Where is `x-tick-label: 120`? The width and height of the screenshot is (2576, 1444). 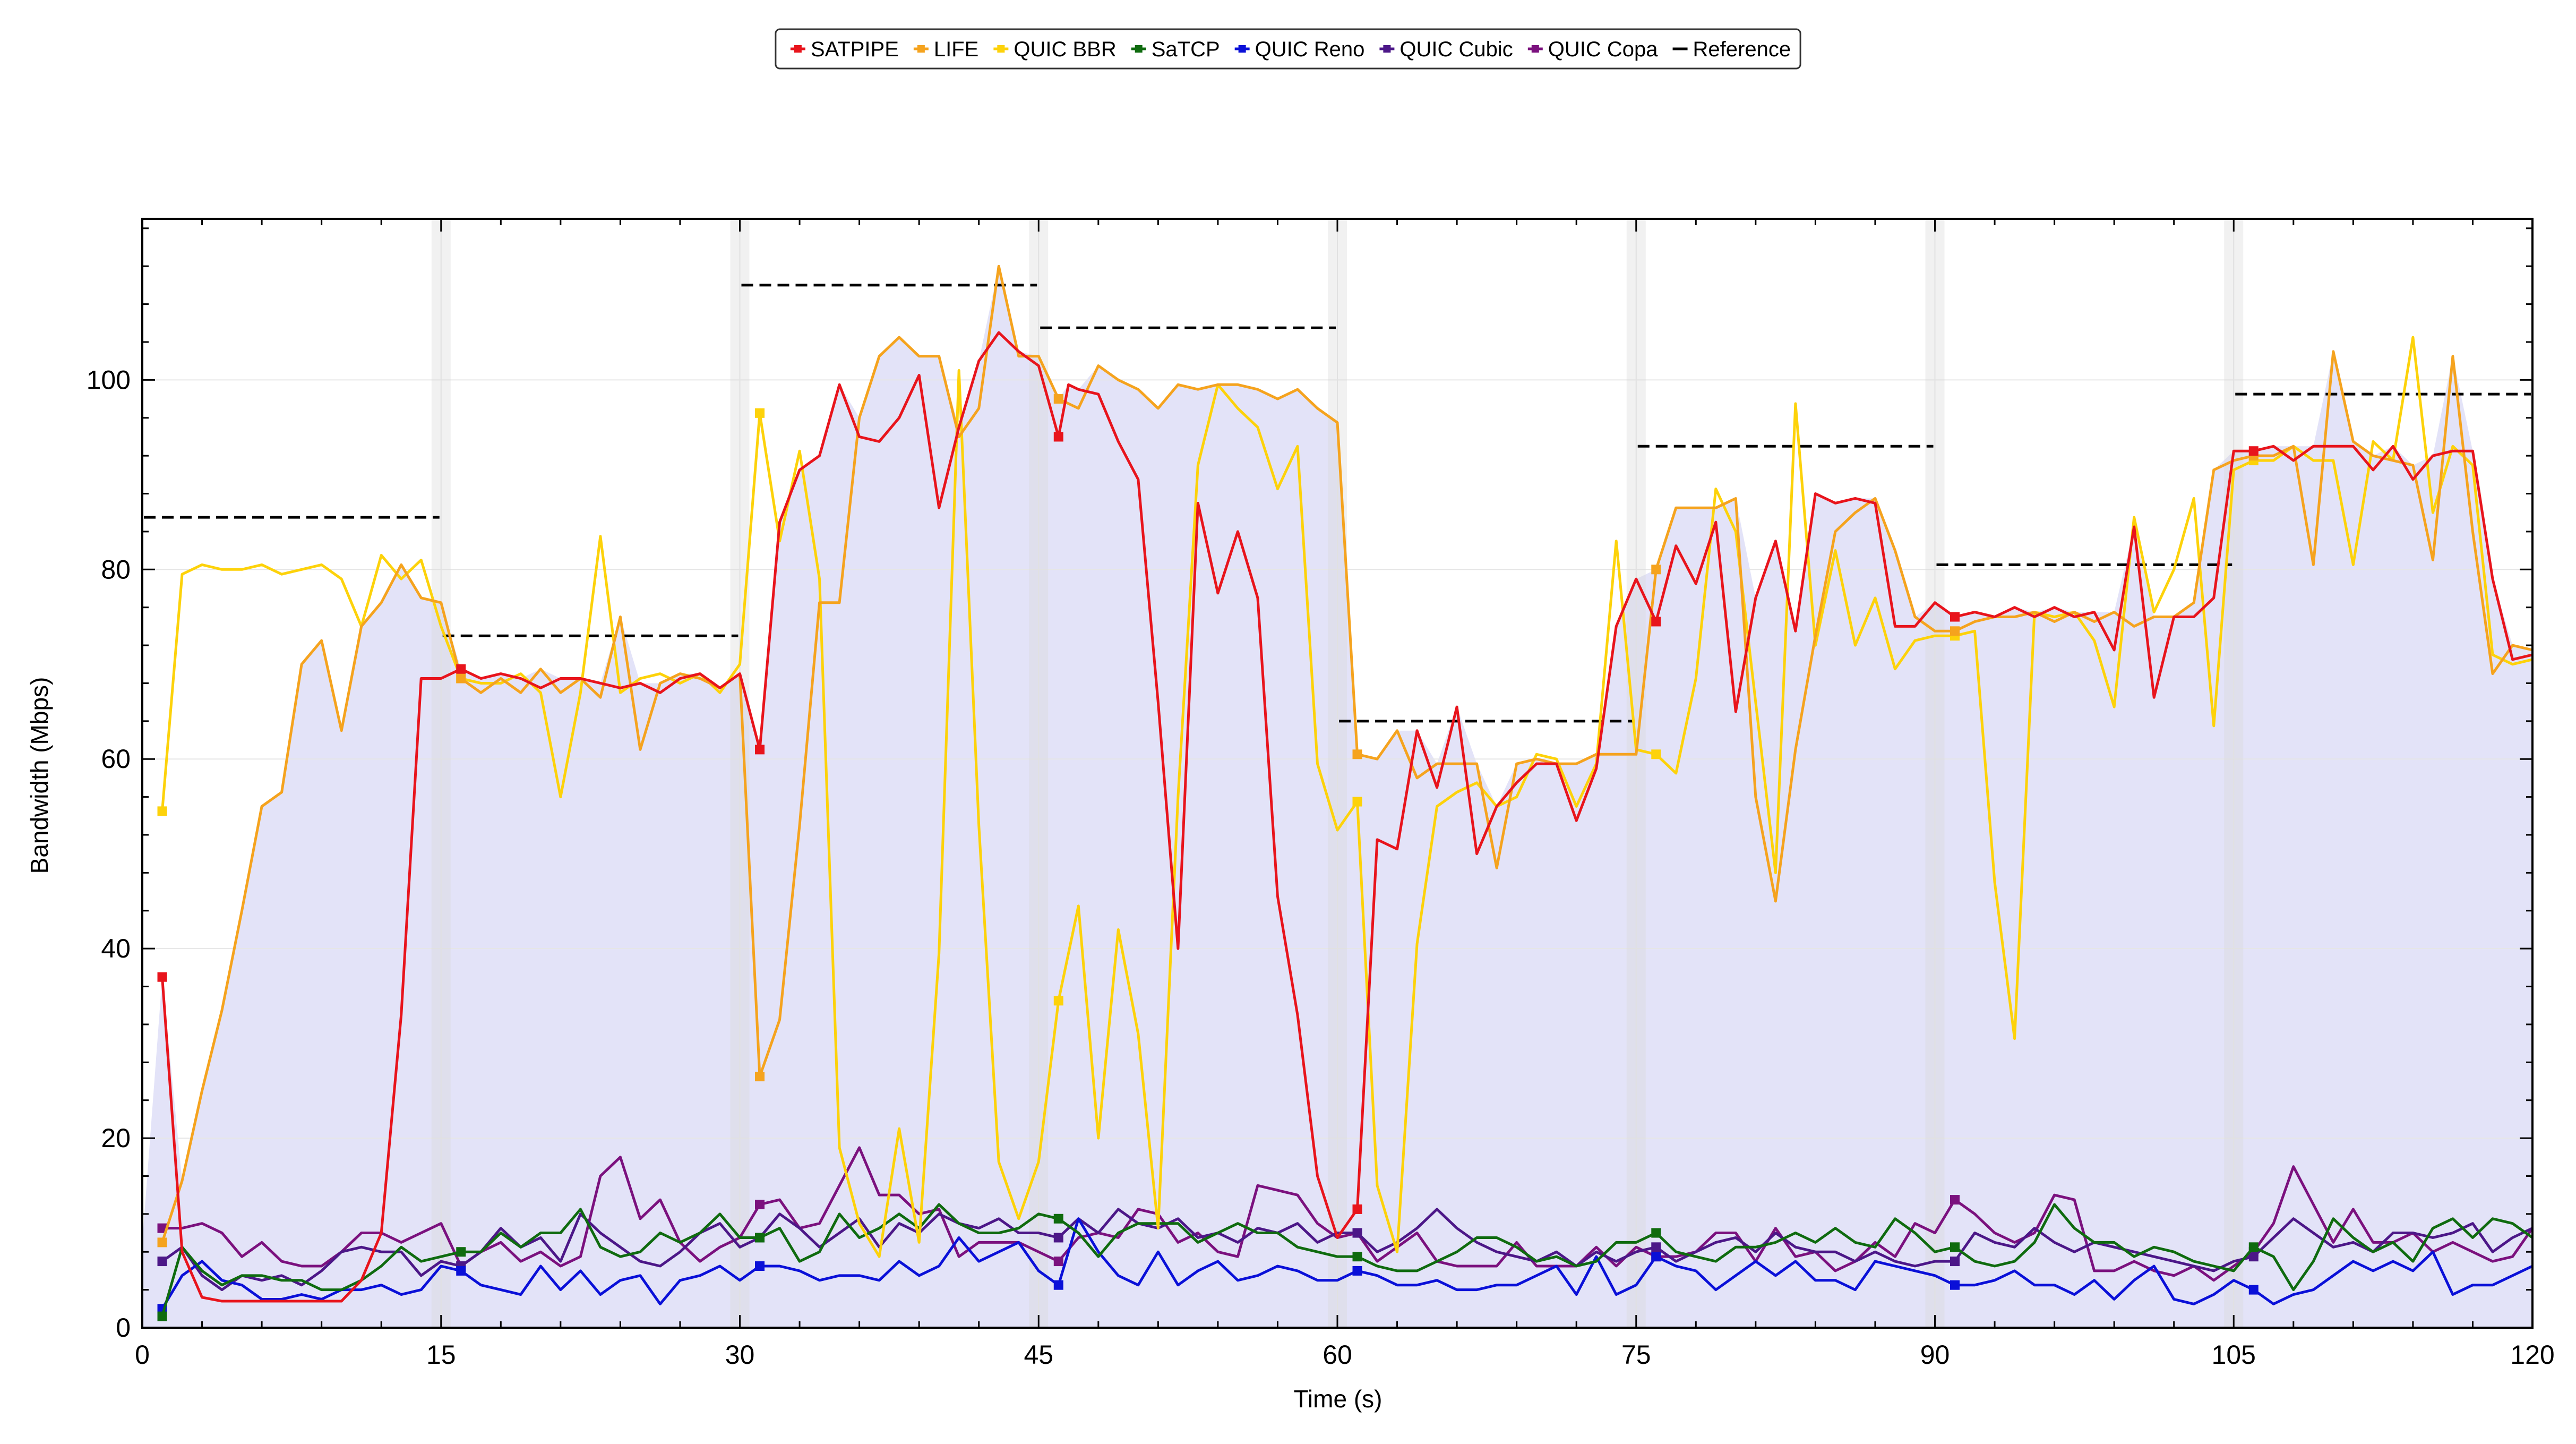 x-tick-label: 120 is located at coordinates (2532, 1355).